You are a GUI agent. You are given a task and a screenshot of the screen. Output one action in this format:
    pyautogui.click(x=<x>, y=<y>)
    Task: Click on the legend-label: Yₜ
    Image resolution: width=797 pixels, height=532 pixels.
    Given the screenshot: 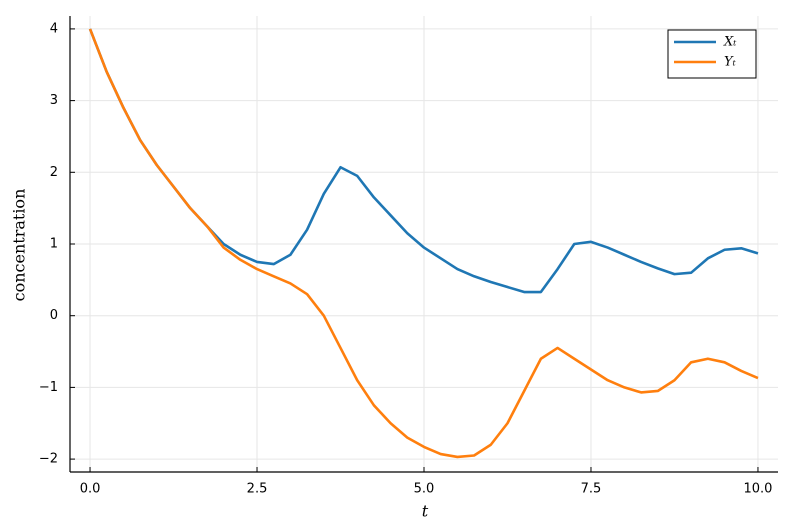 What is the action you would take?
    pyautogui.click(x=730, y=62)
    